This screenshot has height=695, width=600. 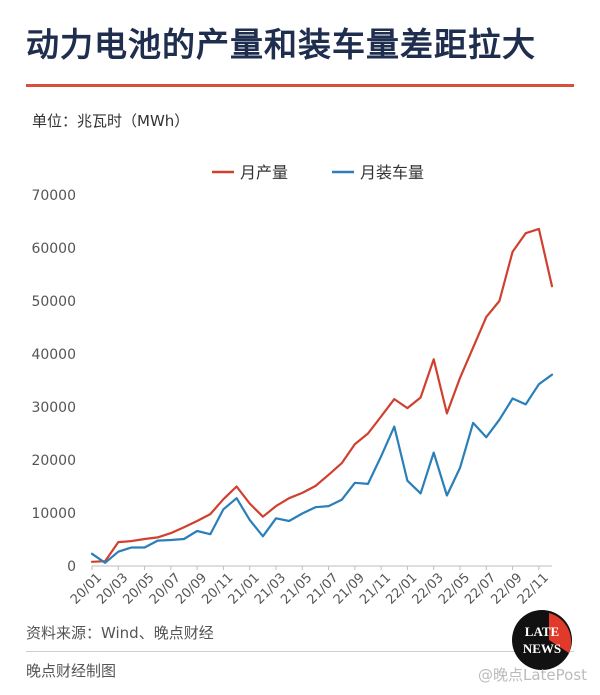 I want to click on y-tick-label: 70000, so click(x=53, y=196).